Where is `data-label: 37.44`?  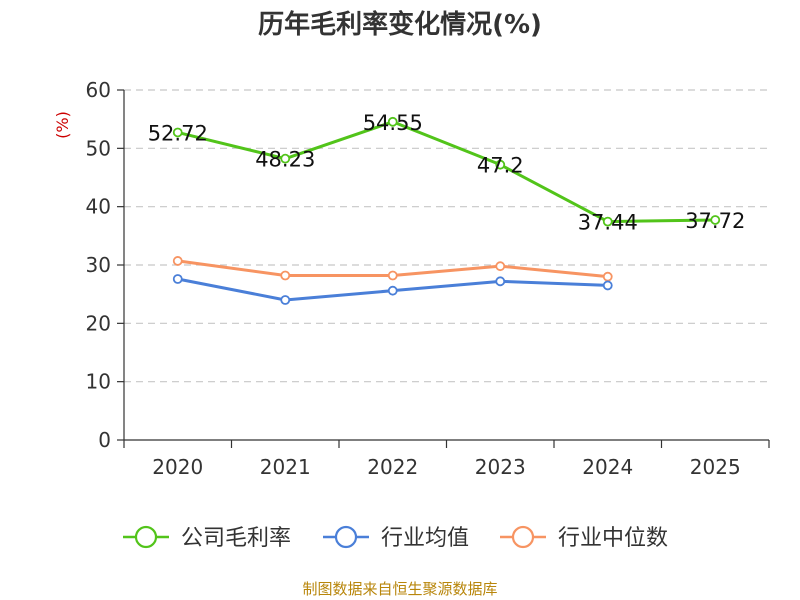 data-label: 37.44 is located at coordinates (608, 223).